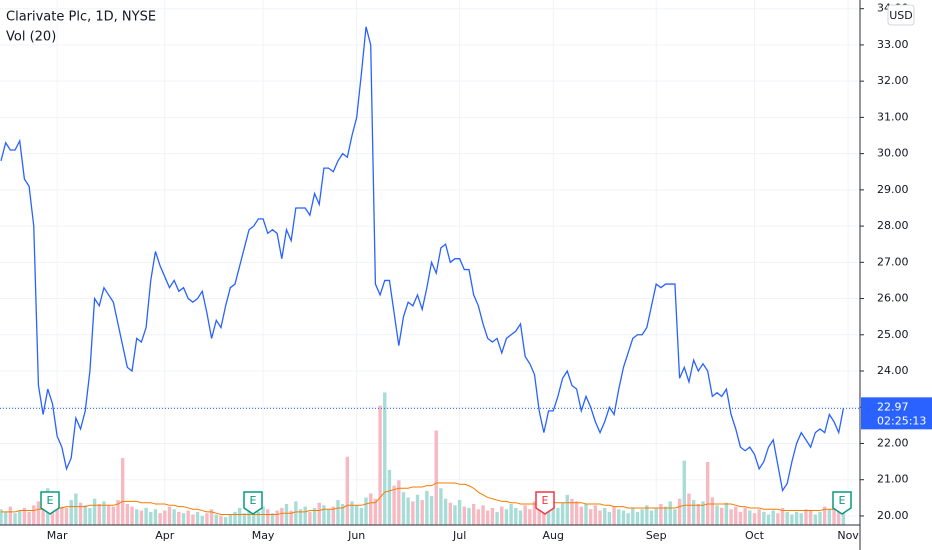  I want to click on currency: USD, so click(901, 15).